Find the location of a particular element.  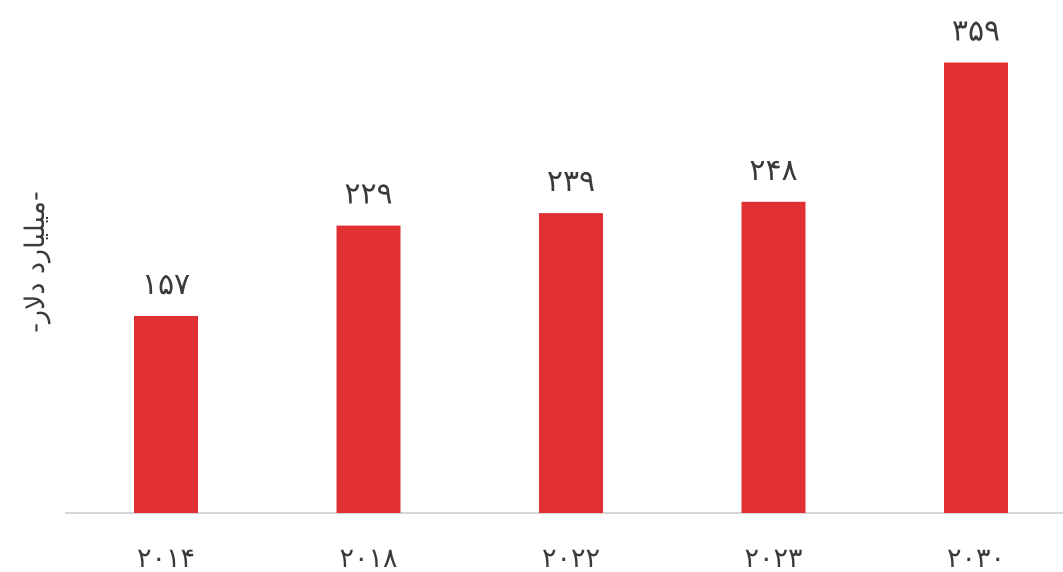

x-tick-label-1: ۲۰۱۸ is located at coordinates (368, 557).